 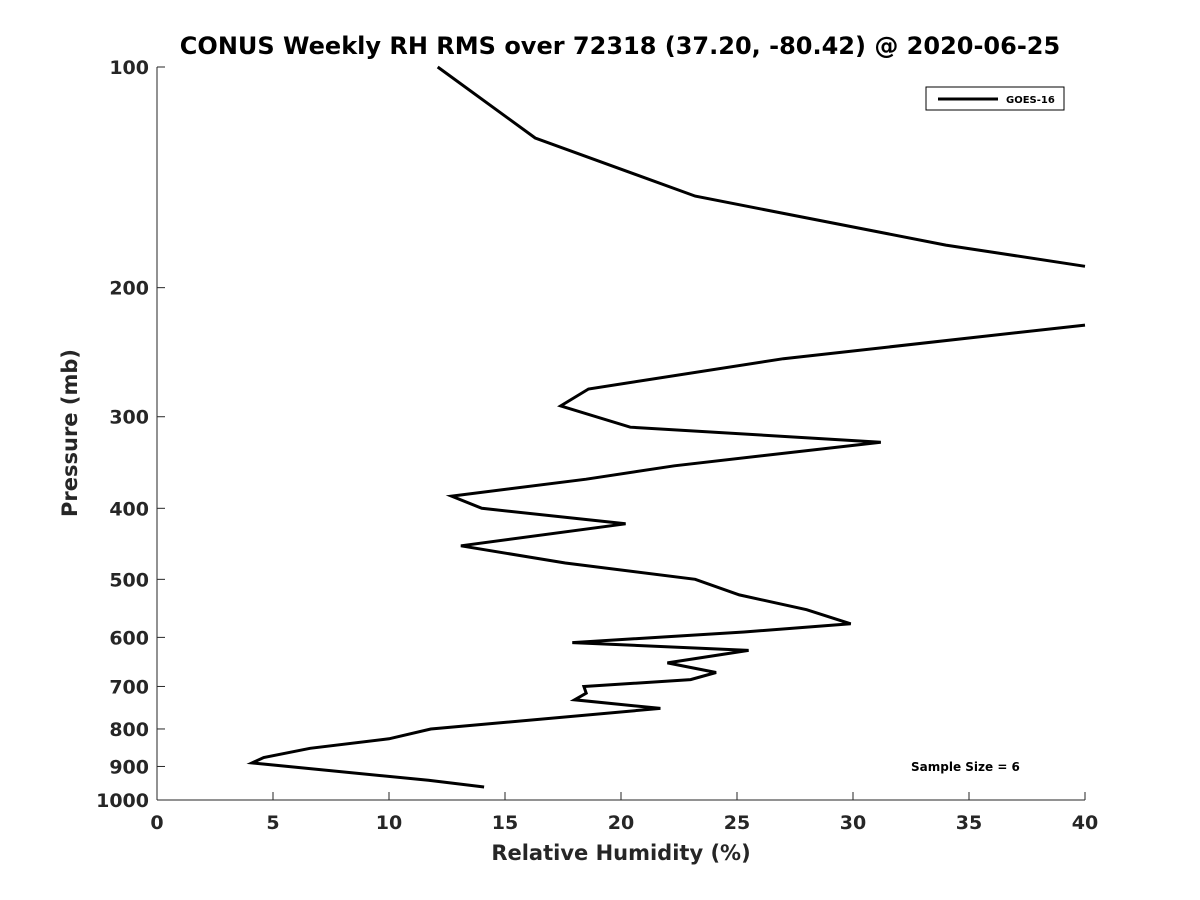 What do you see at coordinates (129, 730) in the screenshot?
I see `y-tick-label: 800` at bounding box center [129, 730].